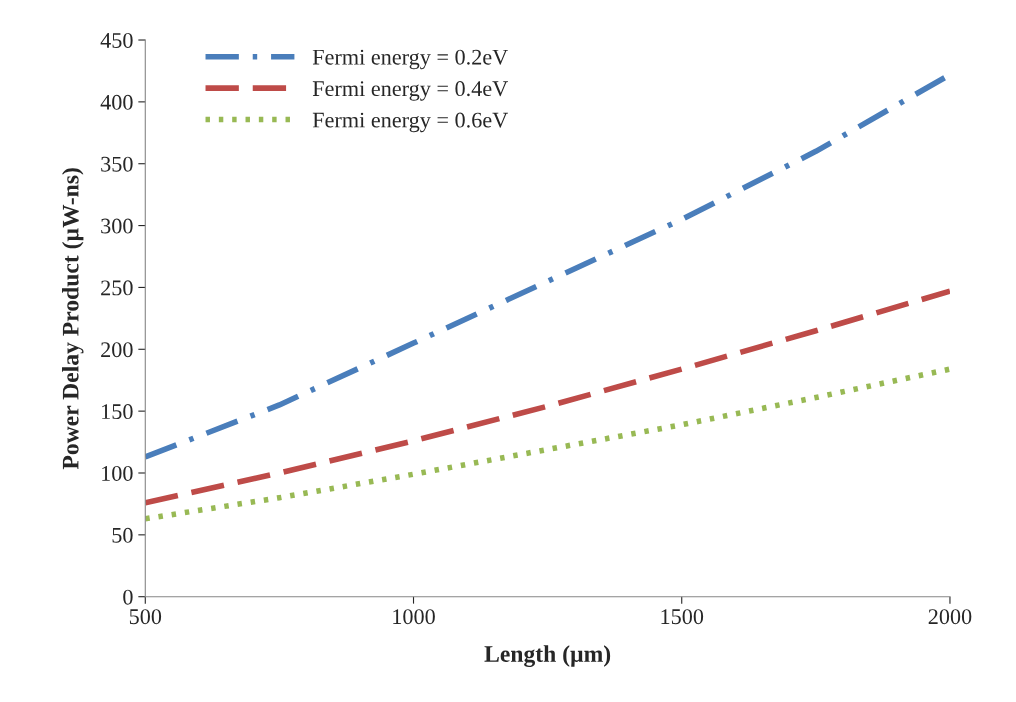 Image resolution: width=1016 pixels, height=702 pixels. I want to click on x-tick-label: 2000, so click(950, 617).